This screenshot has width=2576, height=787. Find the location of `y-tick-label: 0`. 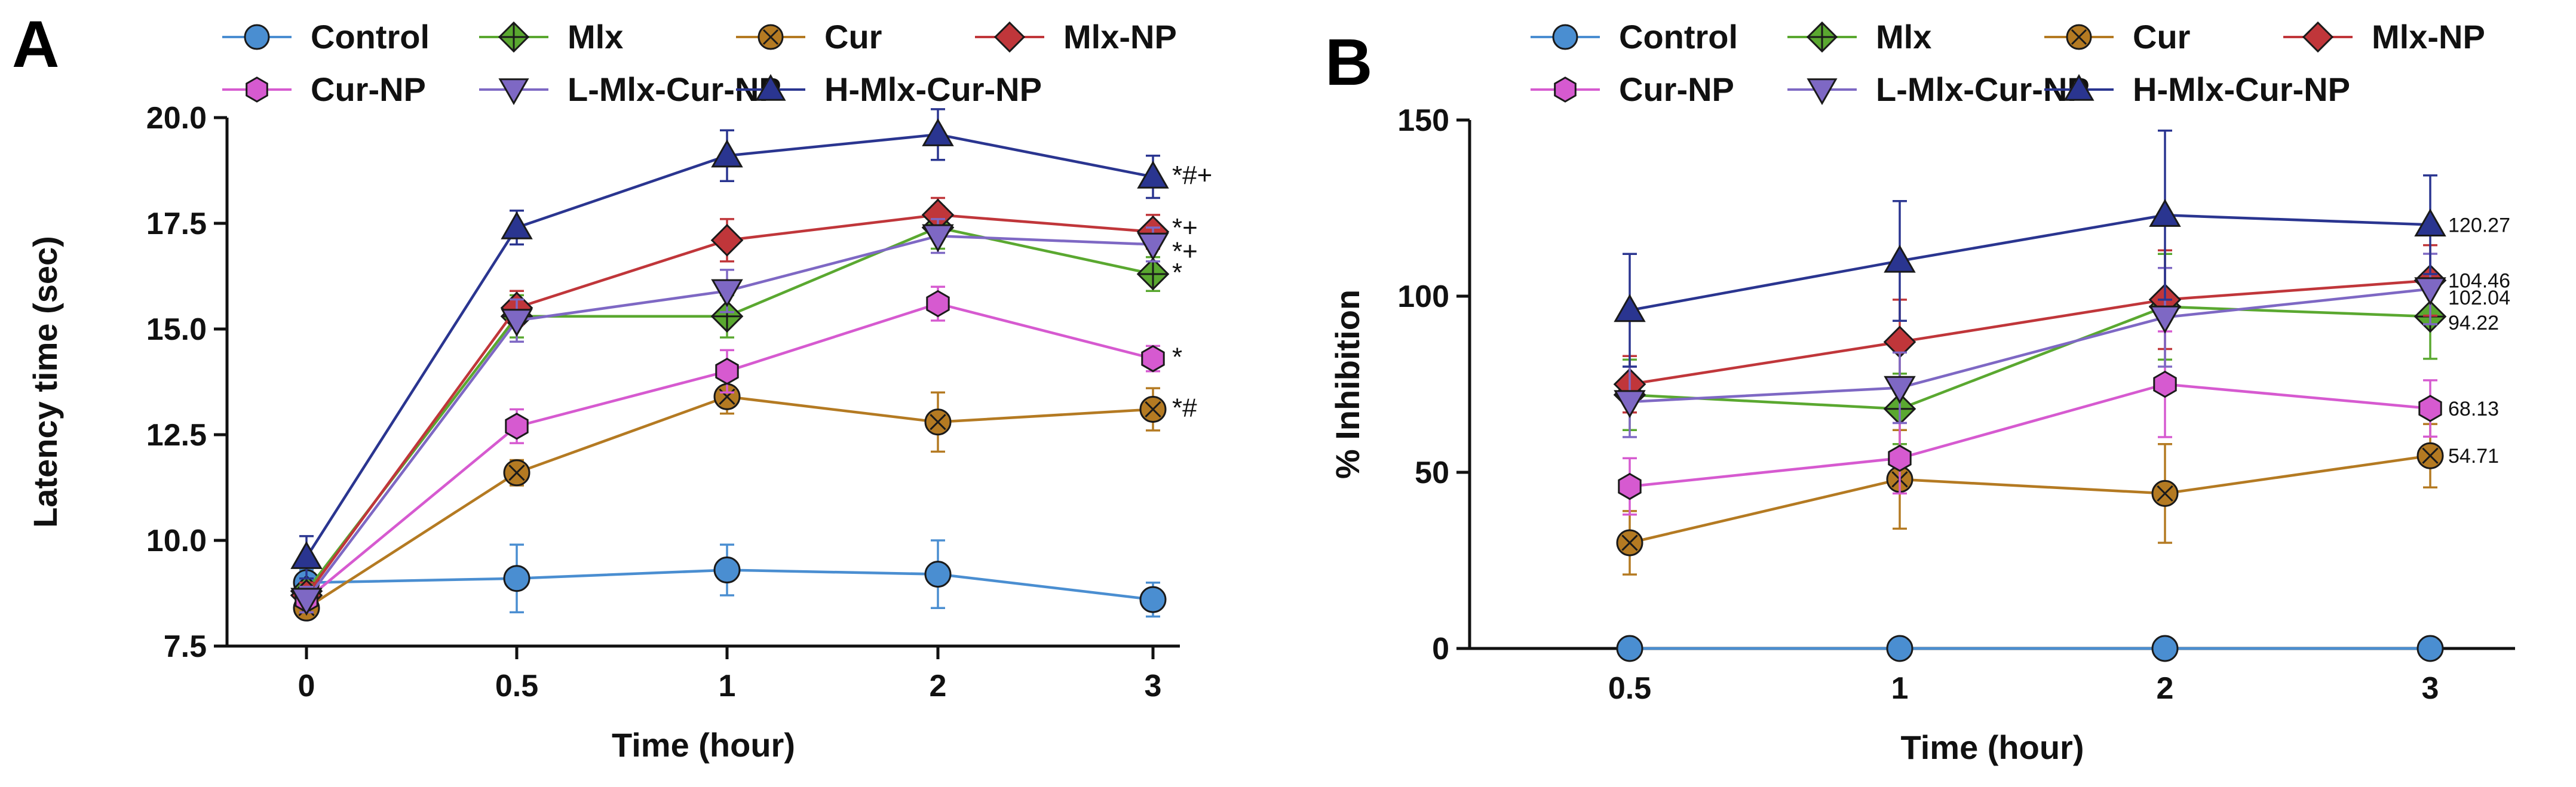

y-tick-label: 0 is located at coordinates (1440, 649).